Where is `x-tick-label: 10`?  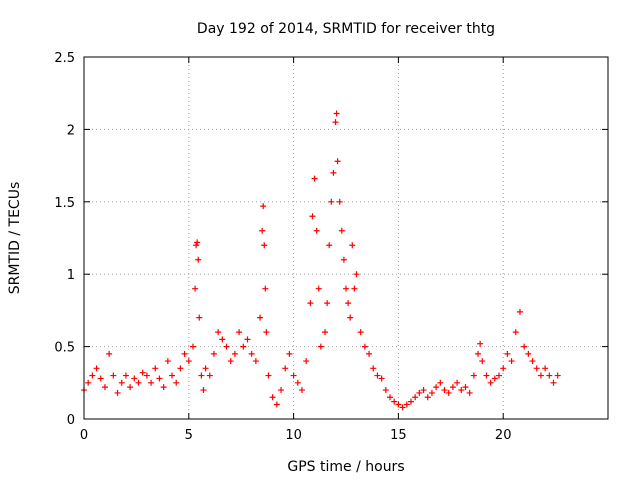
x-tick-label: 10 is located at coordinates (293, 435).